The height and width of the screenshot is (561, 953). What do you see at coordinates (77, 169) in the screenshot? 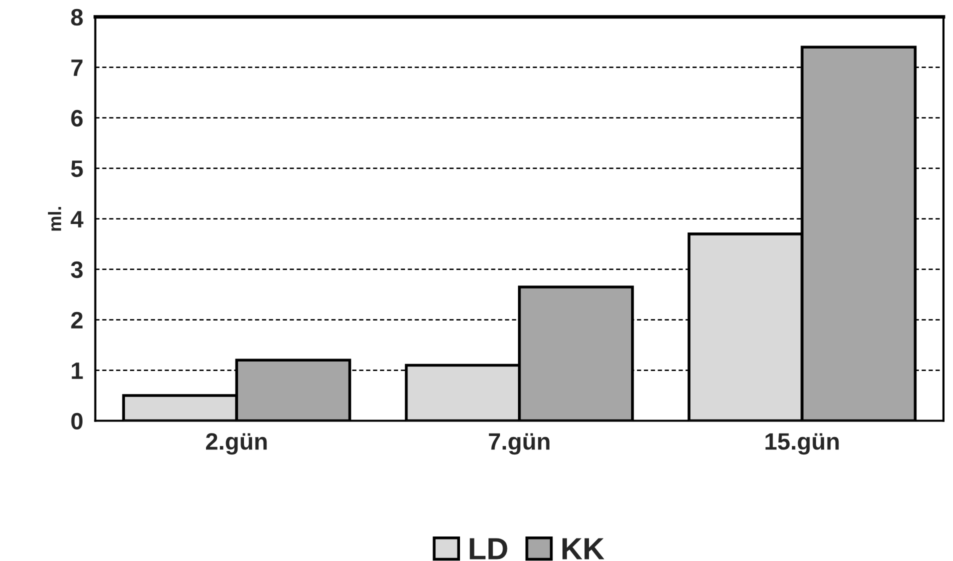
I see `y-tick-label: 5` at bounding box center [77, 169].